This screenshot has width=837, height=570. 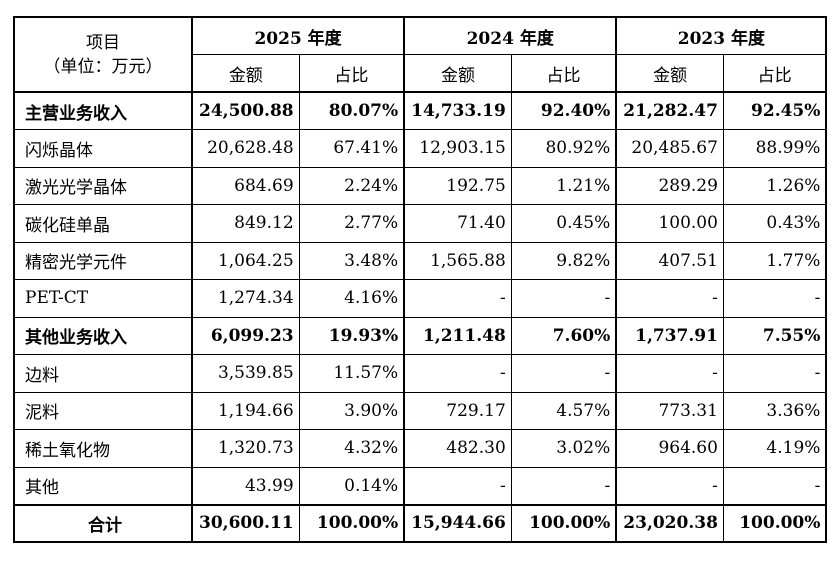 I want to click on ratio-cell: 67.41%, so click(x=351, y=148).